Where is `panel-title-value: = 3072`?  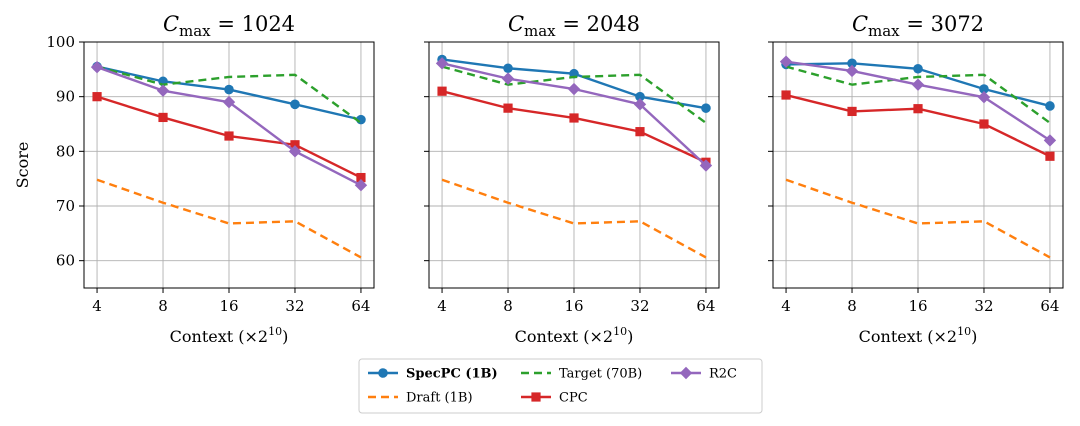 panel-title-value: = 3072 is located at coordinates (942, 24).